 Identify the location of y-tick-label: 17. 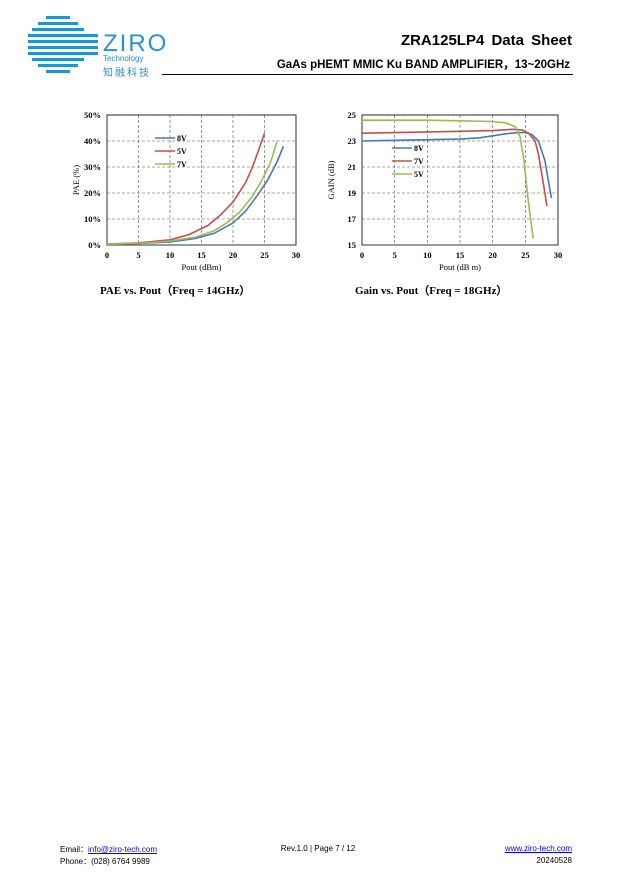
(352, 219).